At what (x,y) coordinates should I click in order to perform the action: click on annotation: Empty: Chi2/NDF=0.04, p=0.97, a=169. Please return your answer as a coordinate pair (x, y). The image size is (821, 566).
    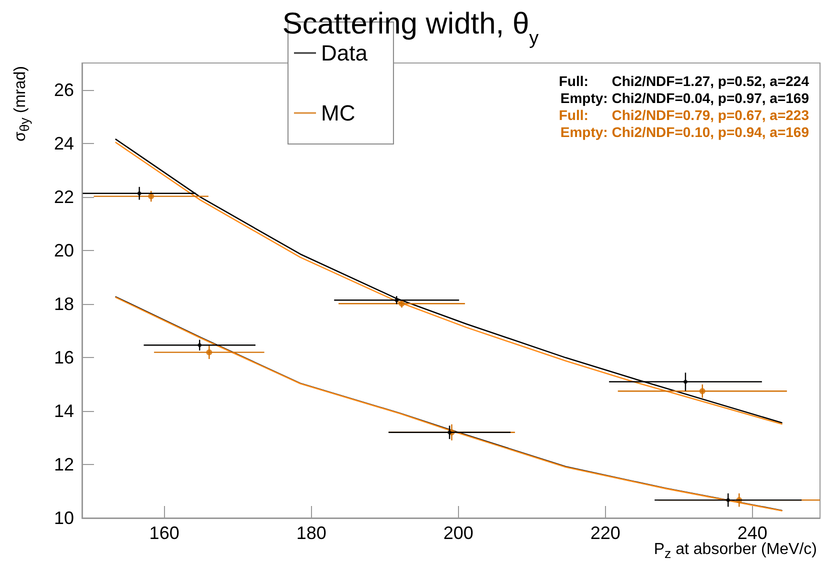
    Looking at the image, I should click on (685, 98).